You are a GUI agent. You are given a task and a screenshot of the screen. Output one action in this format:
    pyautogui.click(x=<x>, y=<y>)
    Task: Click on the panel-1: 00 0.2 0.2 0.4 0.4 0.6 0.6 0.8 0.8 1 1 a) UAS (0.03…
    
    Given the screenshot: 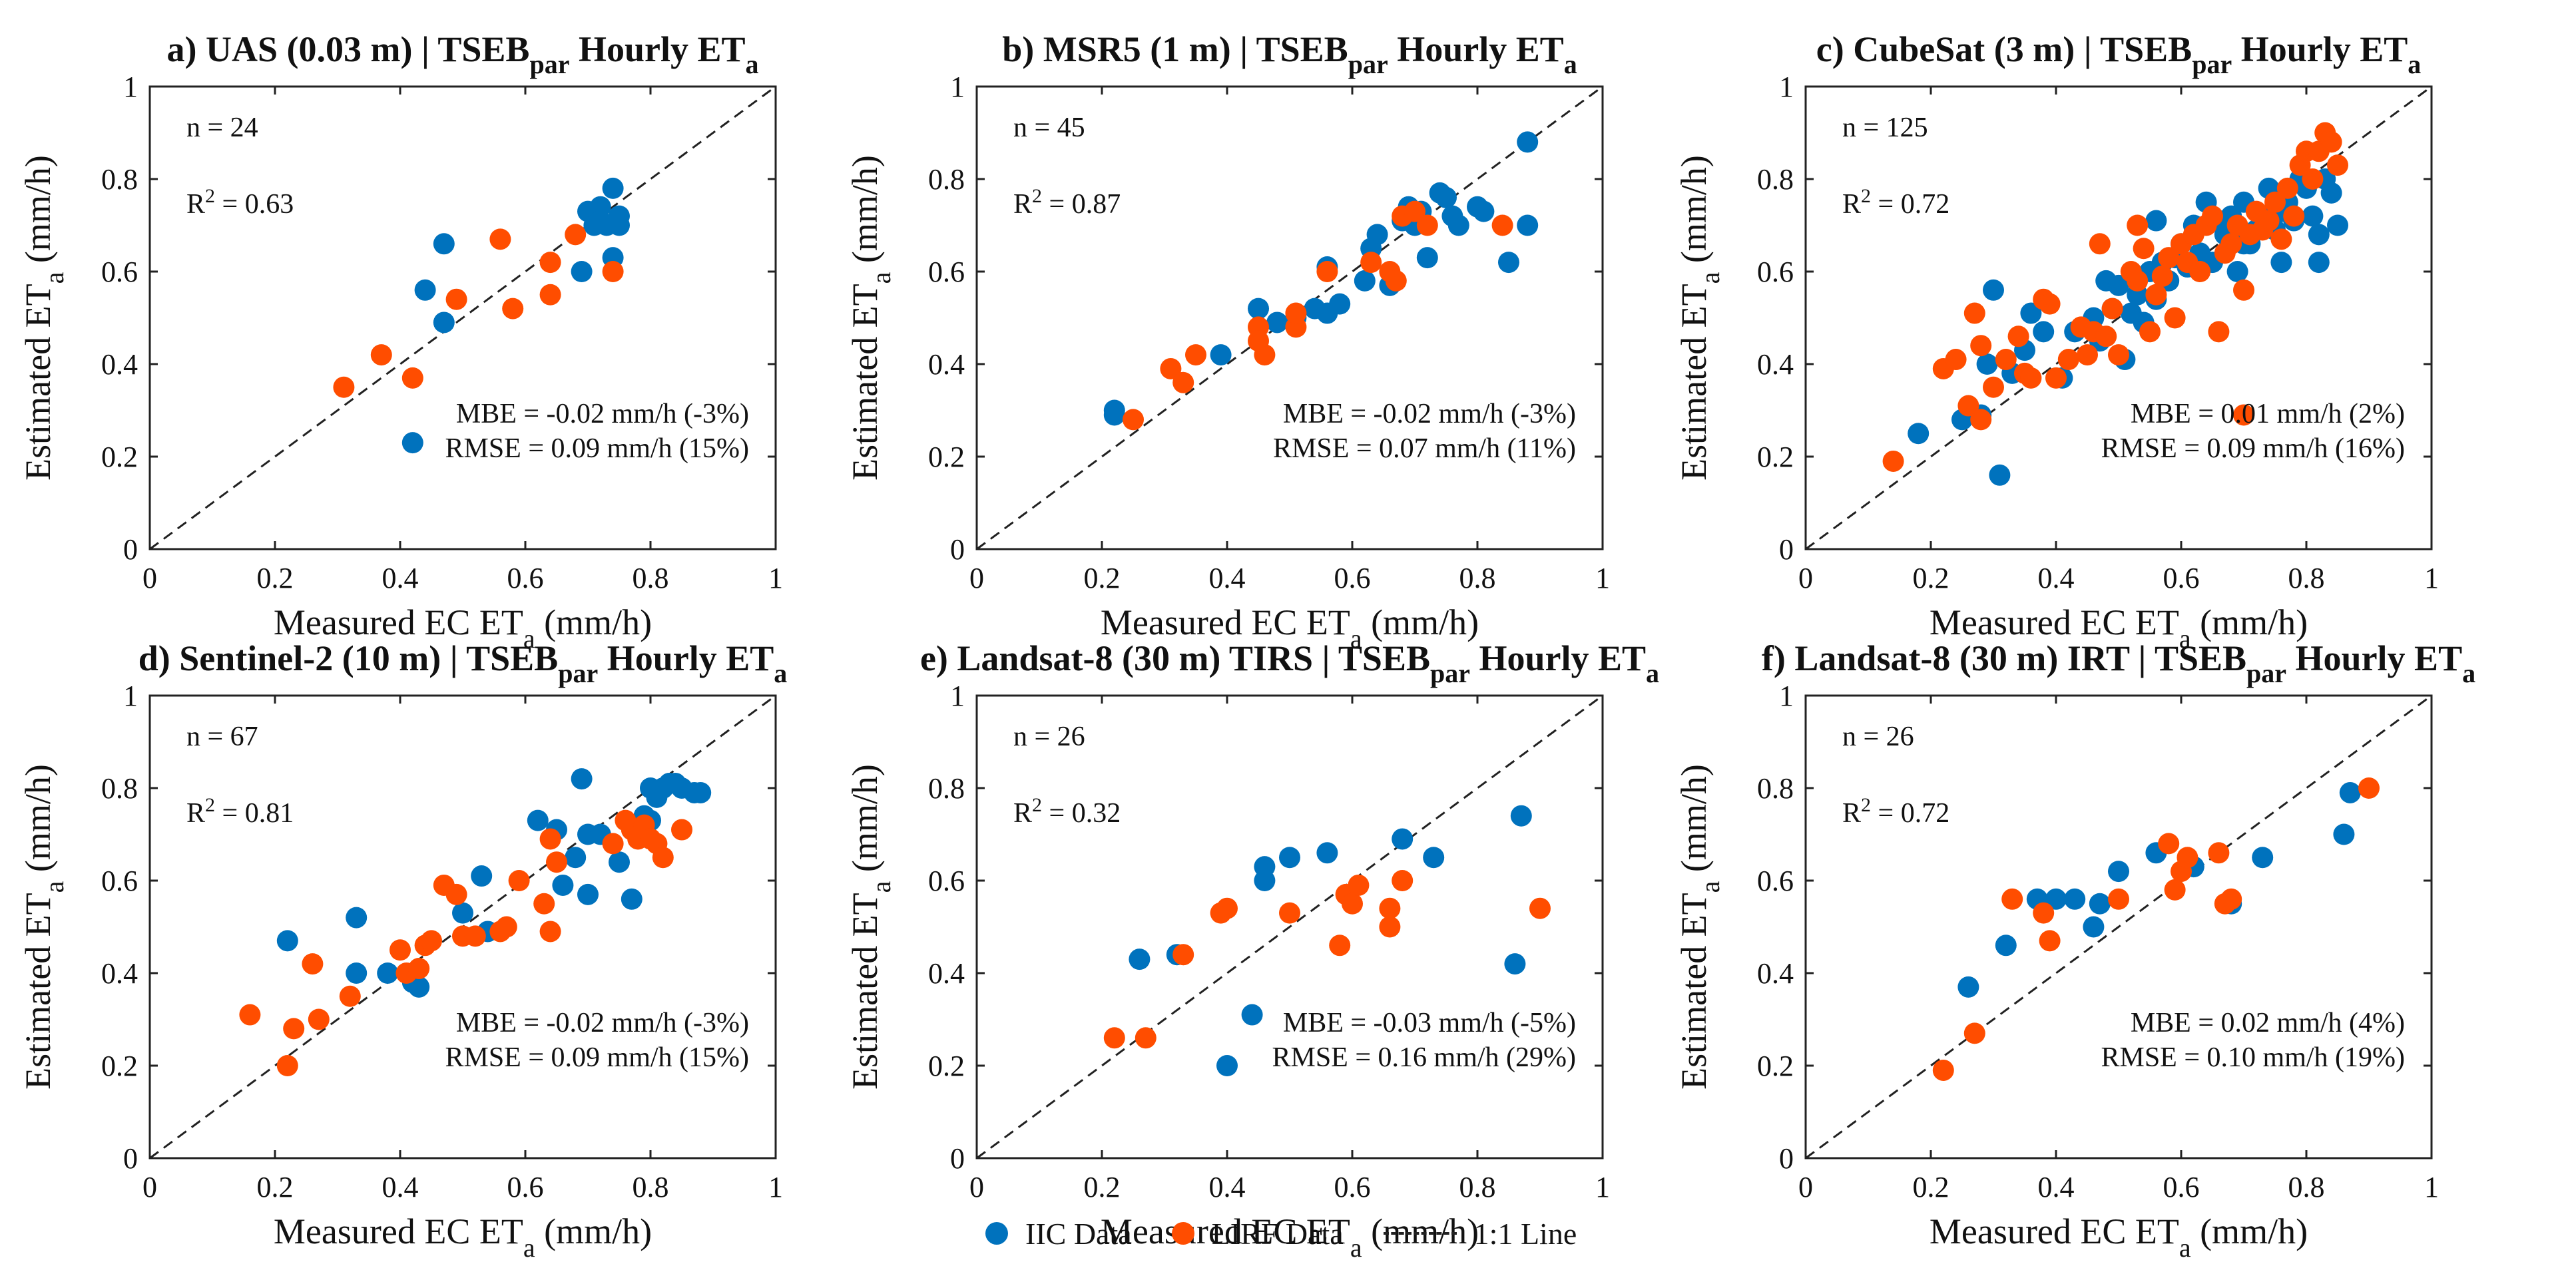 What is the action you would take?
    pyautogui.click(x=400, y=341)
    